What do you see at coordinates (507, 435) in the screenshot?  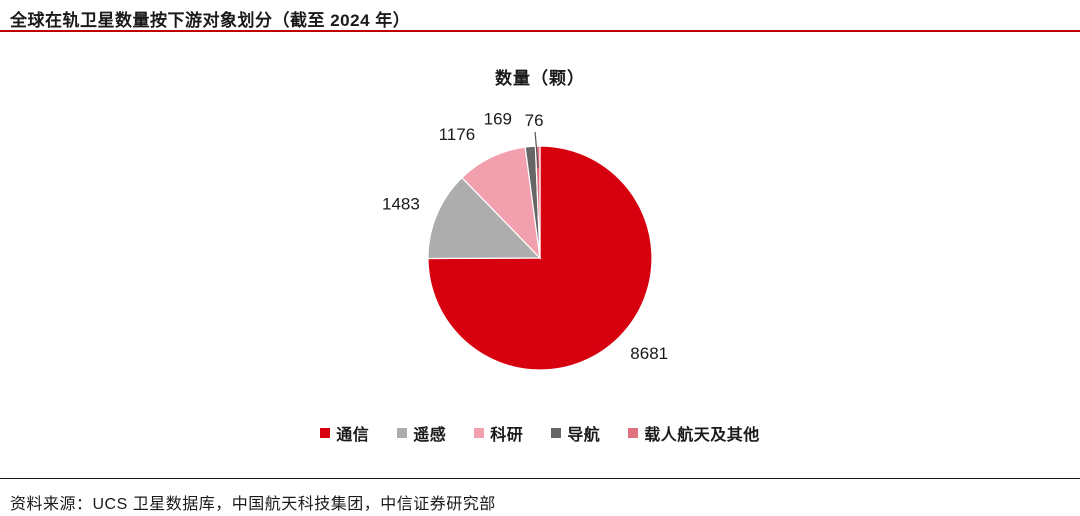 I see `legend-label: 科研` at bounding box center [507, 435].